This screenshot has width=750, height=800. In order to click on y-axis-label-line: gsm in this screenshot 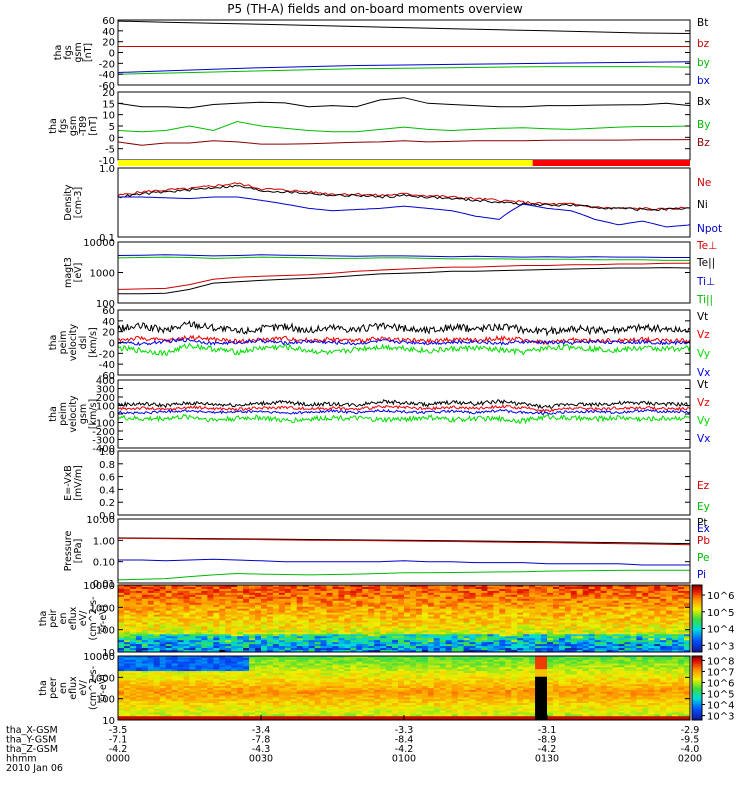, I will do `click(73, 126)`.